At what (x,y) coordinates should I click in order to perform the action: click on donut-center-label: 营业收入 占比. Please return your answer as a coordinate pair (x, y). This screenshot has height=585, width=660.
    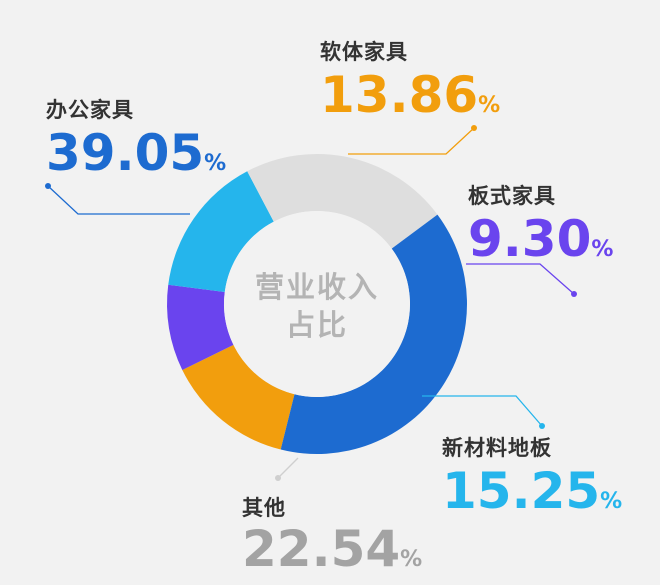
    Looking at the image, I should click on (317, 306).